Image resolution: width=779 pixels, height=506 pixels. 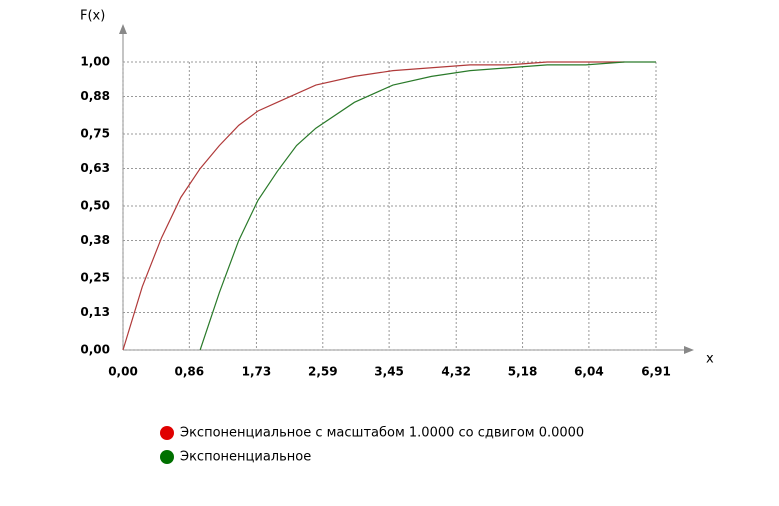 I want to click on x-axis-label: x, so click(x=710, y=359).